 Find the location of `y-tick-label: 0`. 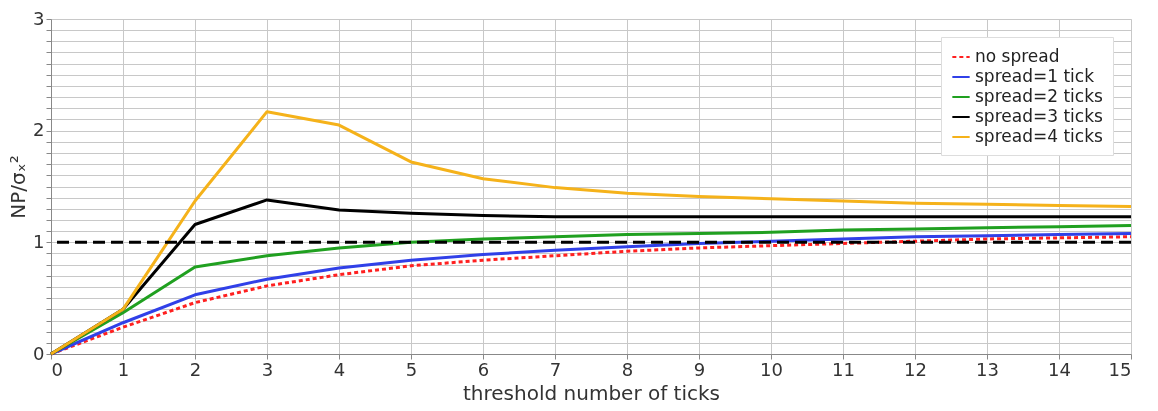

y-tick-label: 0 is located at coordinates (39, 353).